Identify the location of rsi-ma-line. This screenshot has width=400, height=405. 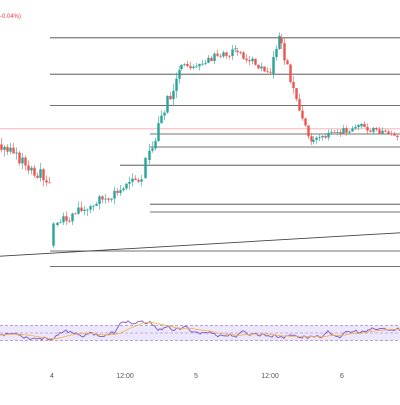
(200, 330).